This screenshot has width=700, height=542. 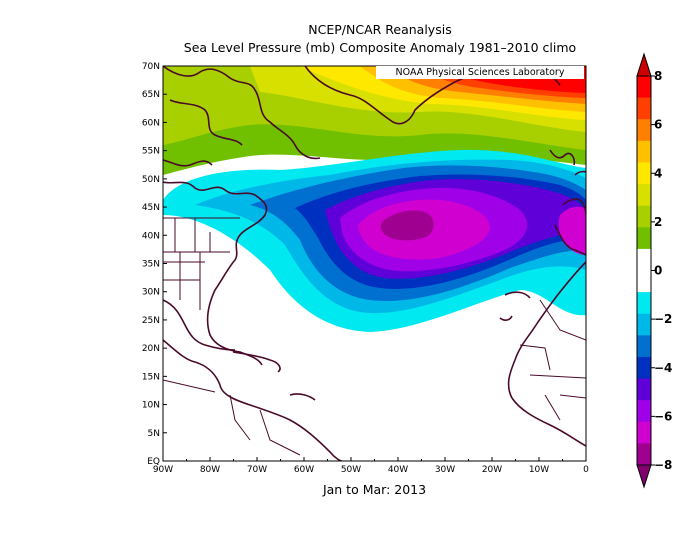 I want to click on lat-tick-label: 10N, so click(x=151, y=406).